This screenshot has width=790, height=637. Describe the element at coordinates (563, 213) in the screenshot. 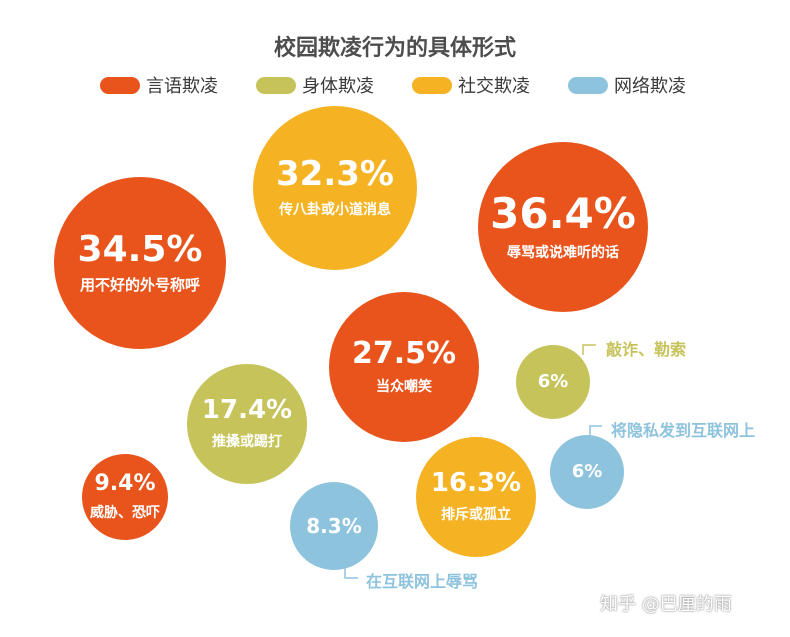

I see `bubble-value: 36.4%` at that location.